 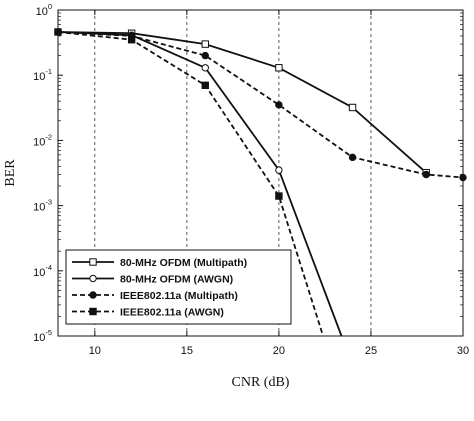 What do you see at coordinates (176, 280) in the screenshot?
I see `legend-label: 80-MHz OFDM (AWGN)` at bounding box center [176, 280].